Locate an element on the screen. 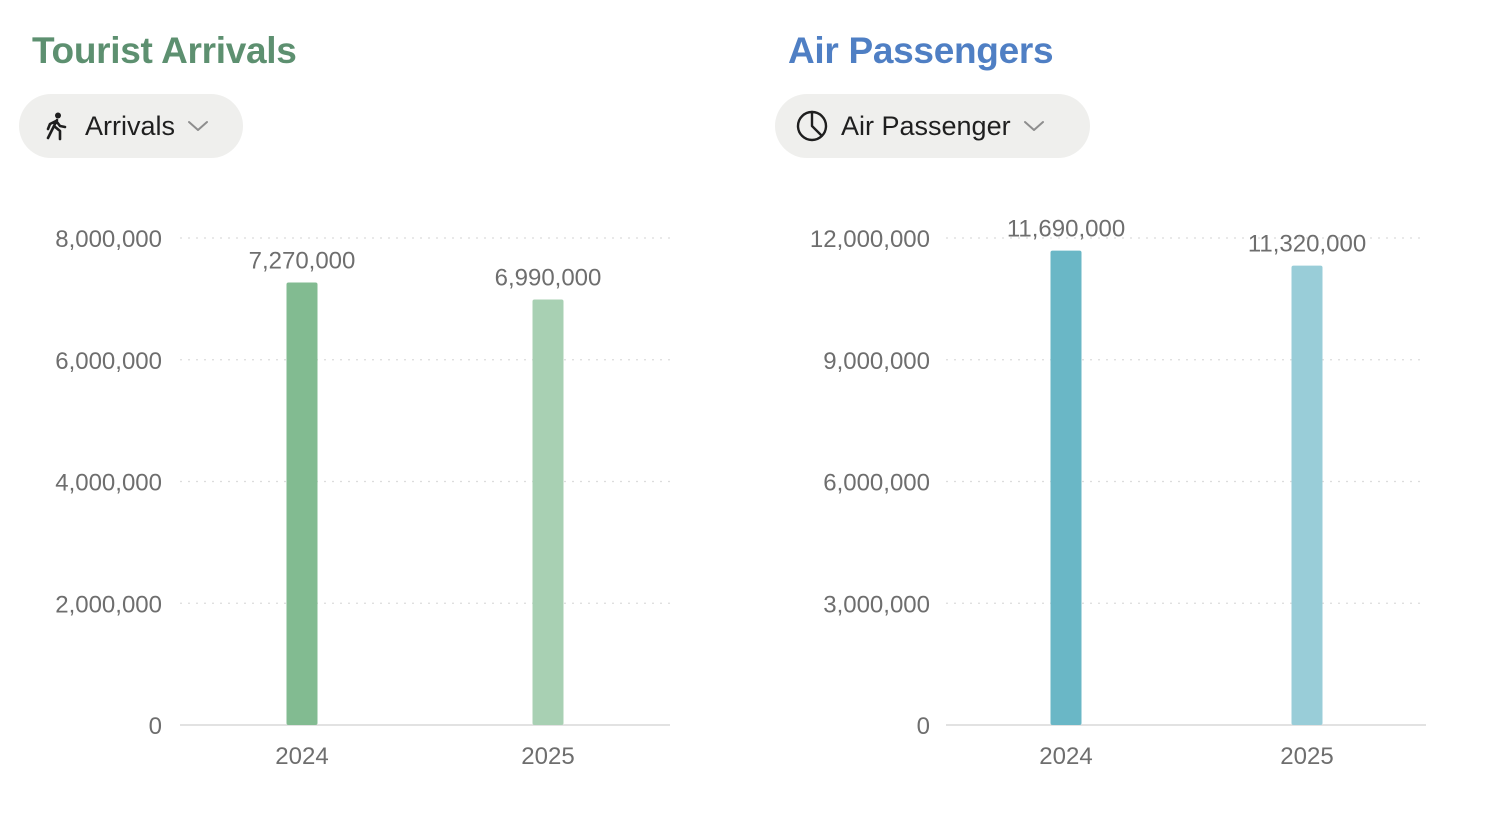  pie-chart-icon is located at coordinates (812, 126).